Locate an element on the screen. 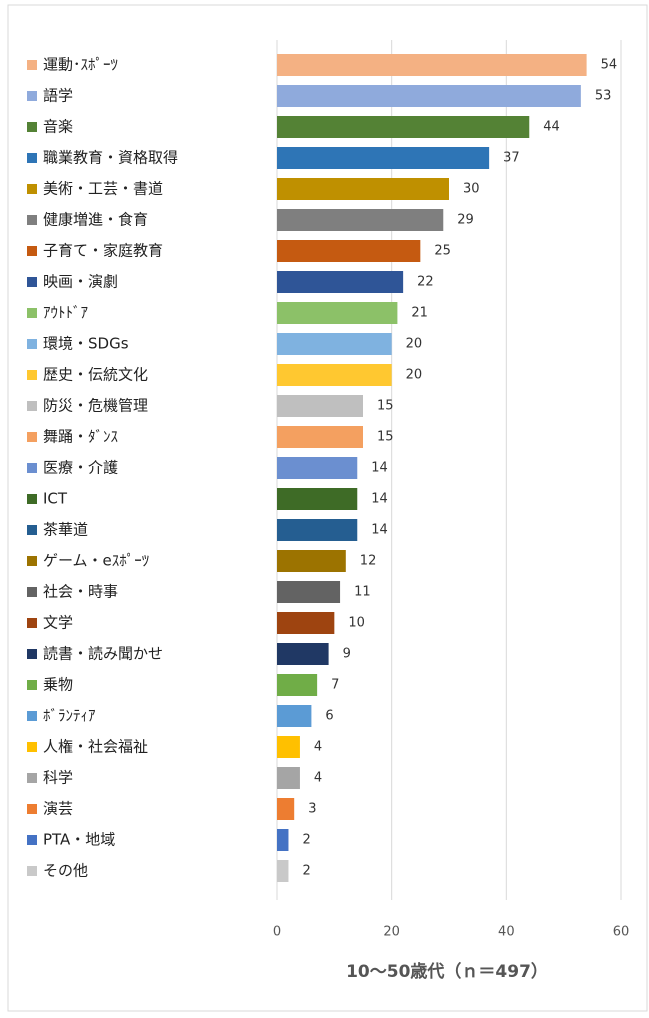  legend-label: 運動･ｽﾎﾟｰﾂ is located at coordinates (80, 65).